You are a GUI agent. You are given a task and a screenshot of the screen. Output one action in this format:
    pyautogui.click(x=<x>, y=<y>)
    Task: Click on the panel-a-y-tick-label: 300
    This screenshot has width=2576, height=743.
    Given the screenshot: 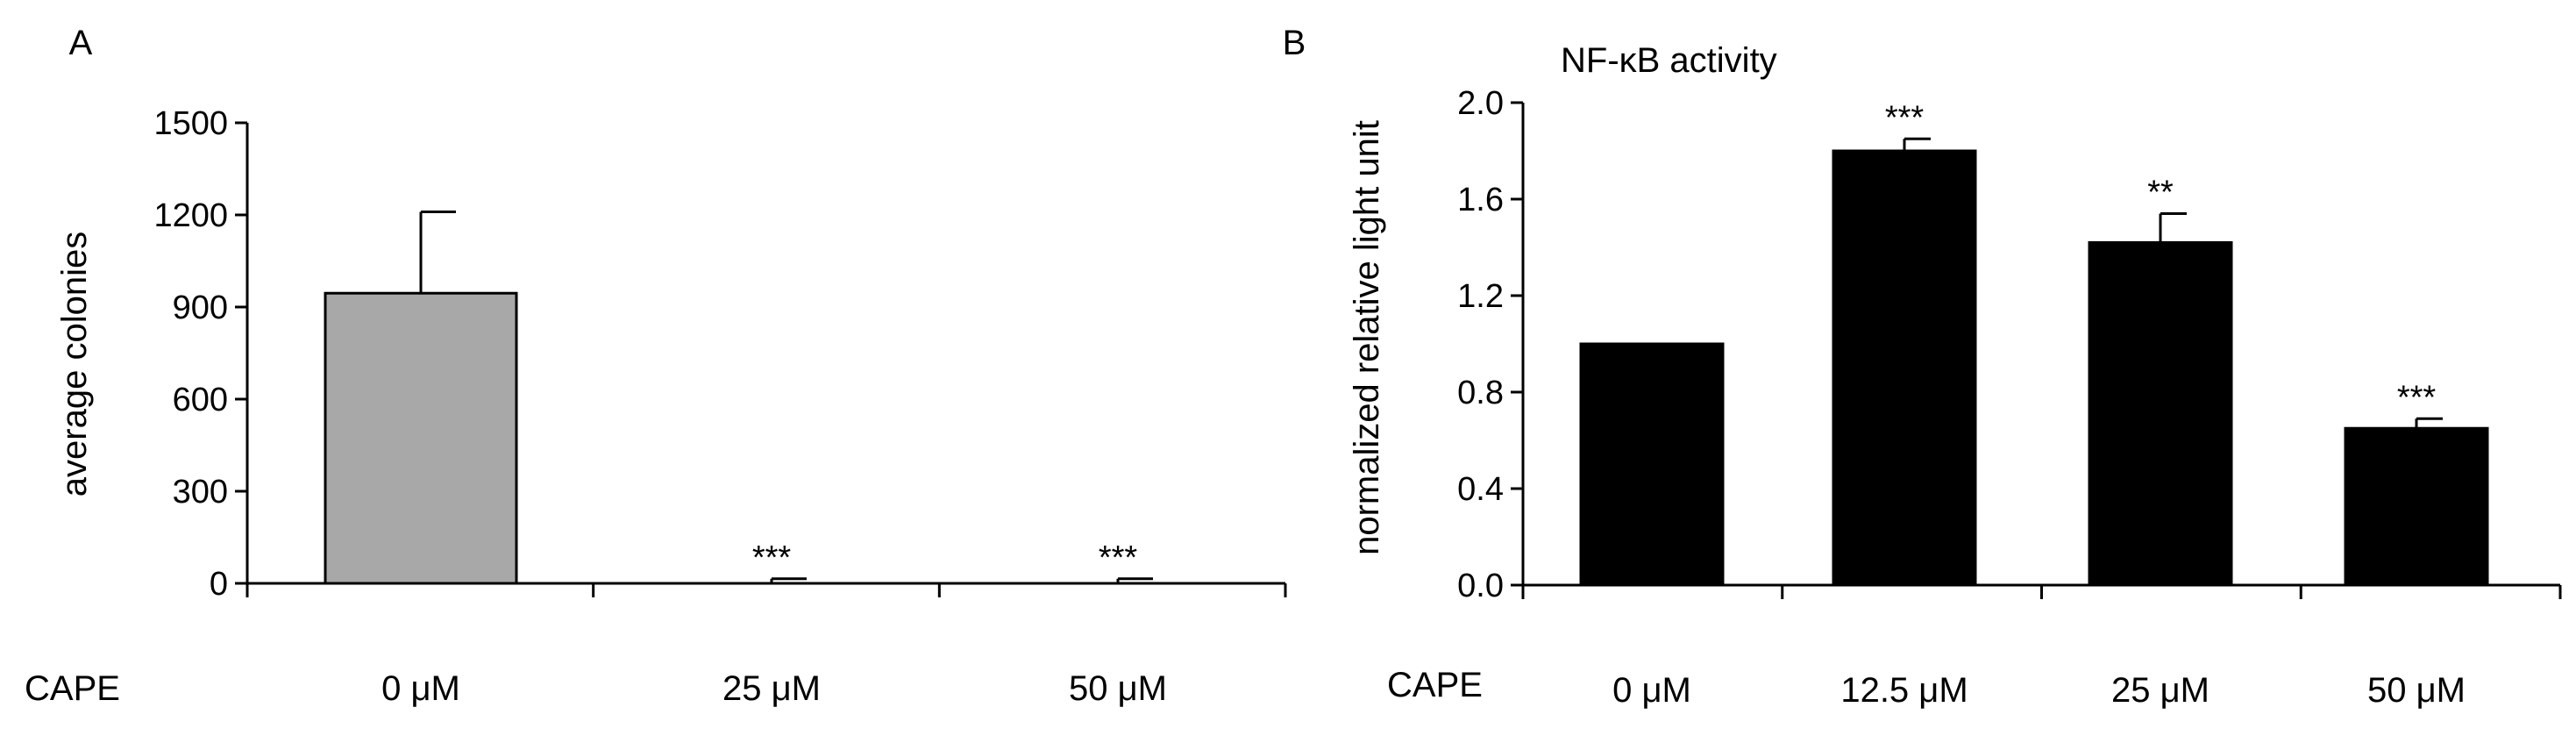 What is the action you would take?
    pyautogui.click(x=200, y=492)
    